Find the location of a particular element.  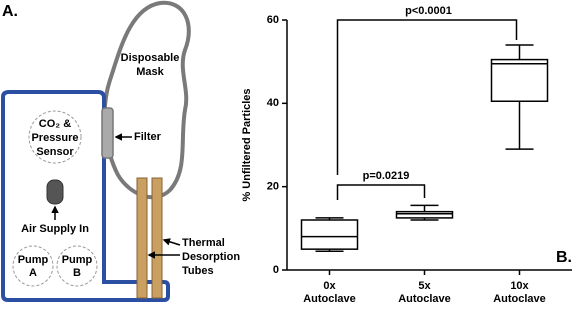

label: Air Supply In is located at coordinates (55, 229).